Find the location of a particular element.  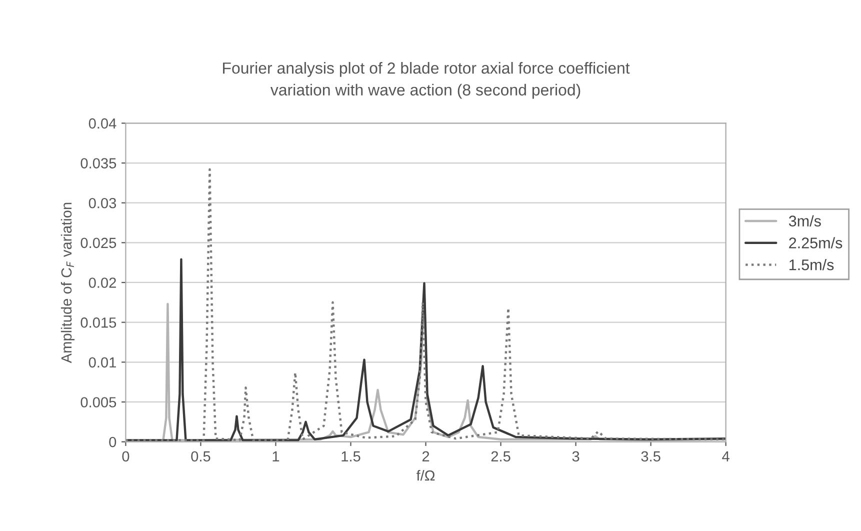

y-tick-label: 0.025 is located at coordinates (98, 243).